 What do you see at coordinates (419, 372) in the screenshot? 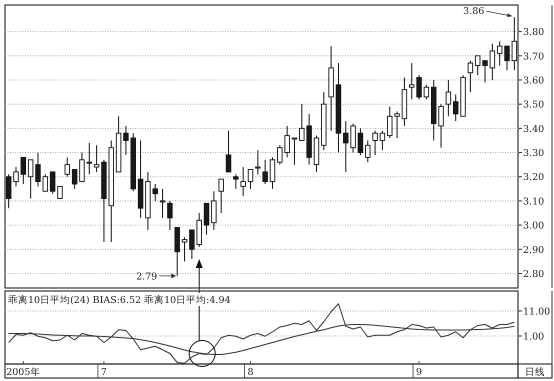
I see `x-tick-label: 9` at bounding box center [419, 372].